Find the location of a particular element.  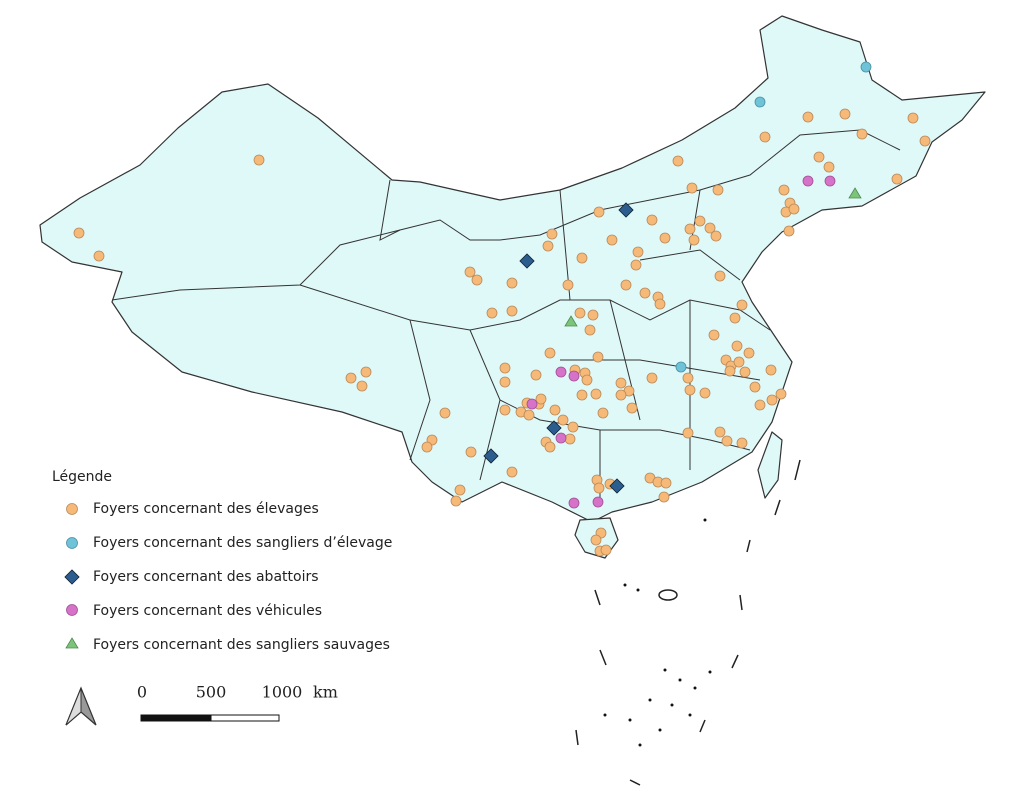

legend-item: Foyers concernant des sangliers sauvages is located at coordinates (241, 645).